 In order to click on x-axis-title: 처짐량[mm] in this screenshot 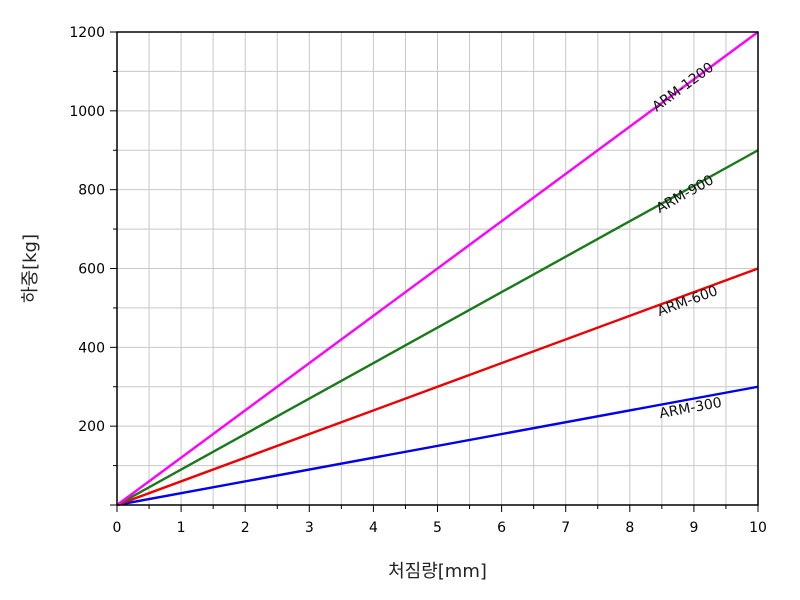, I will do `click(437, 571)`.